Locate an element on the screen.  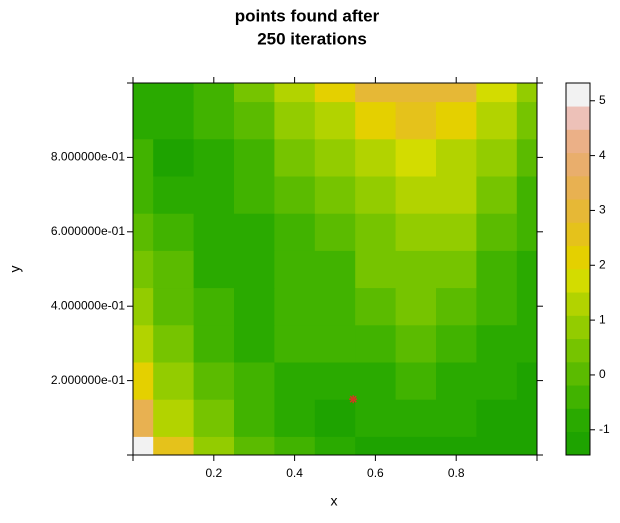
chart-title: points found after is located at coordinates (307, 15).